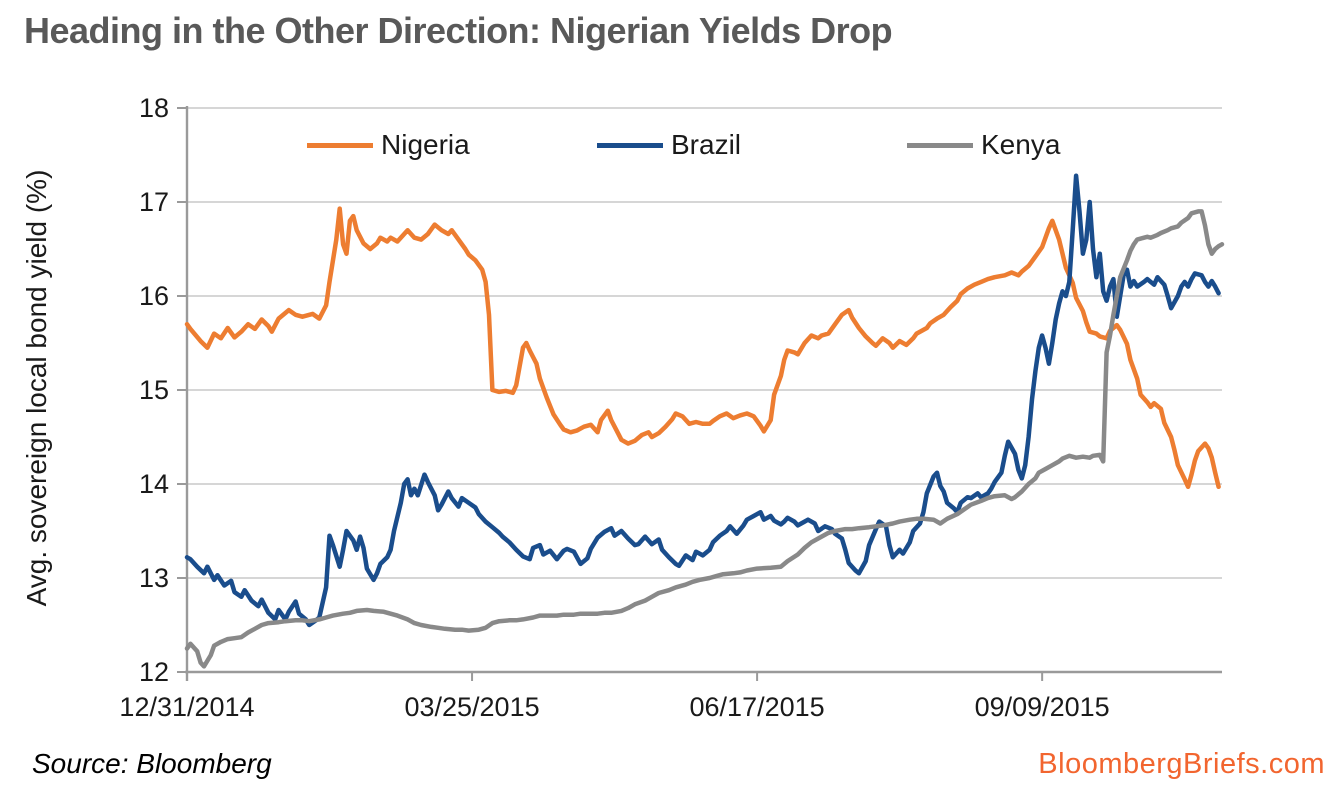 The image size is (1339, 796). What do you see at coordinates (757, 707) in the screenshot?
I see `x-tick-label: 06/17/2015` at bounding box center [757, 707].